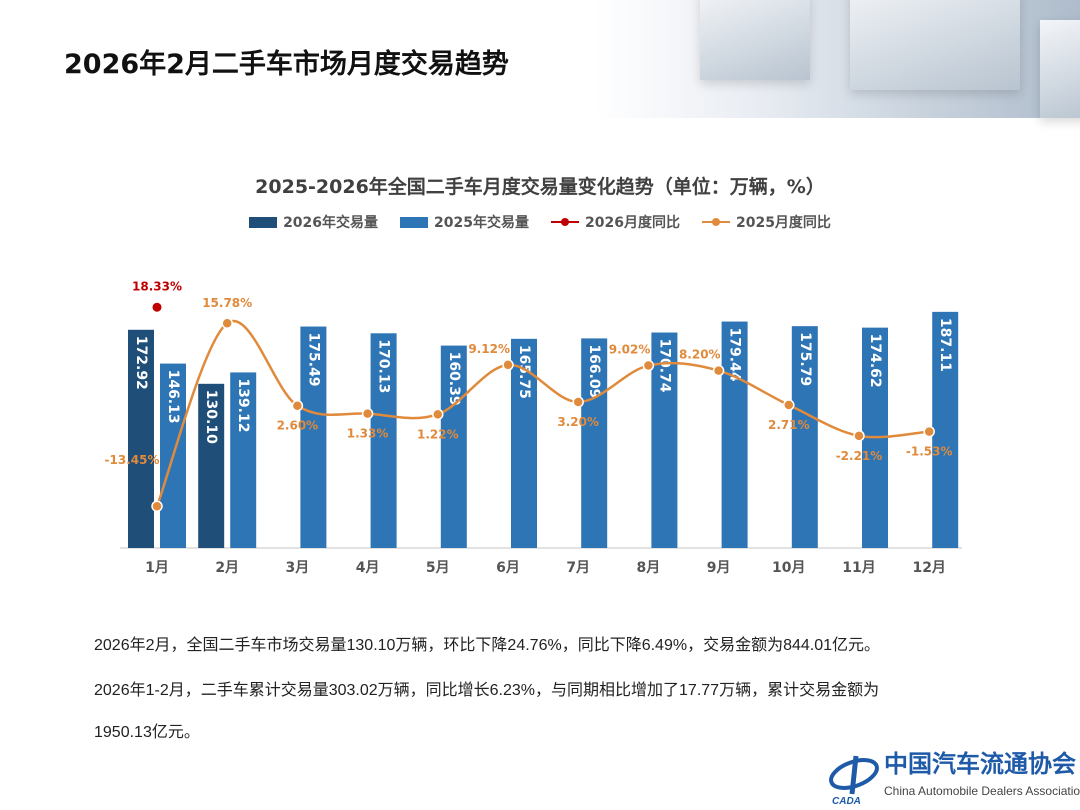 The width and height of the screenshot is (1080, 810). Describe the element at coordinates (854, 780) in the screenshot. I see `cada-logo-mark: CADA` at that location.